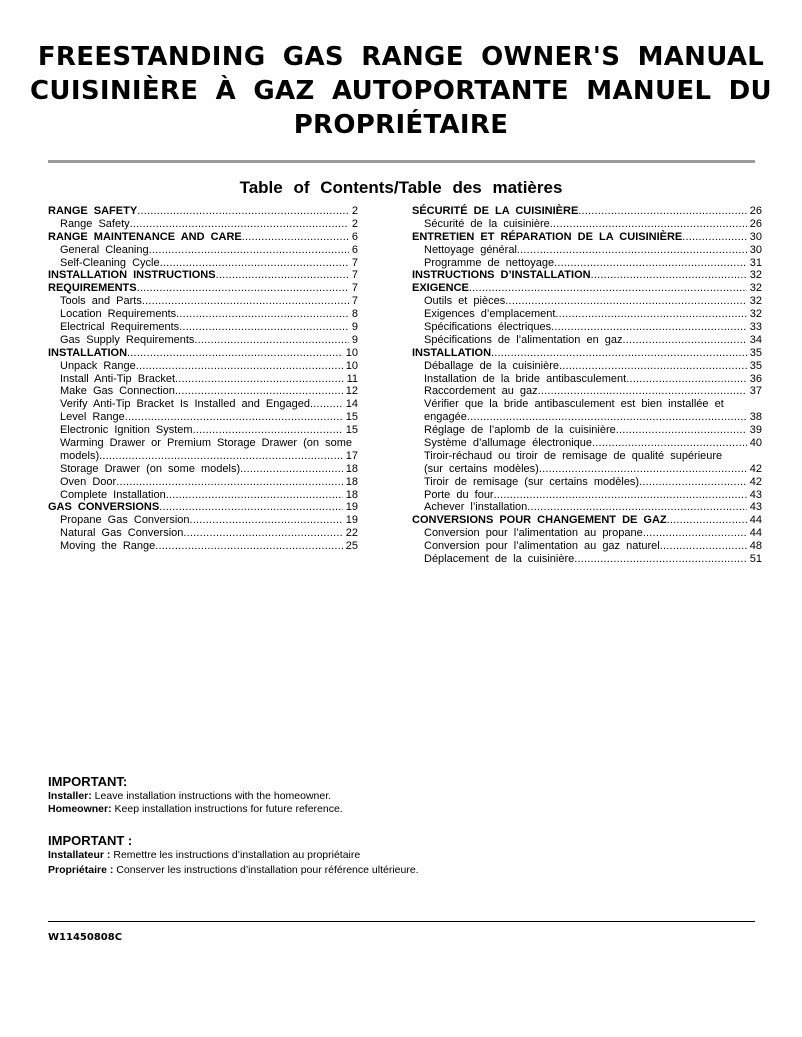 The width and height of the screenshot is (802, 1037). What do you see at coordinates (587, 417) in the screenshot?
I see `toc-entry: engagée 38` at bounding box center [587, 417].